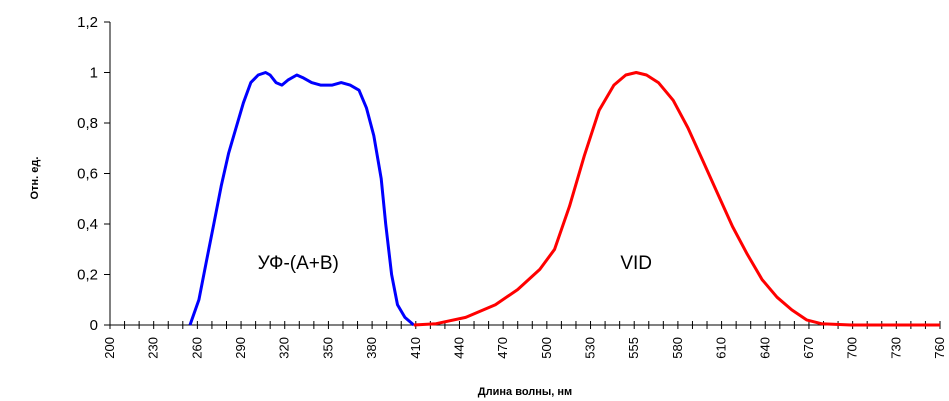  I want to click on y-axis-title: Отн. ед., so click(35, 178).